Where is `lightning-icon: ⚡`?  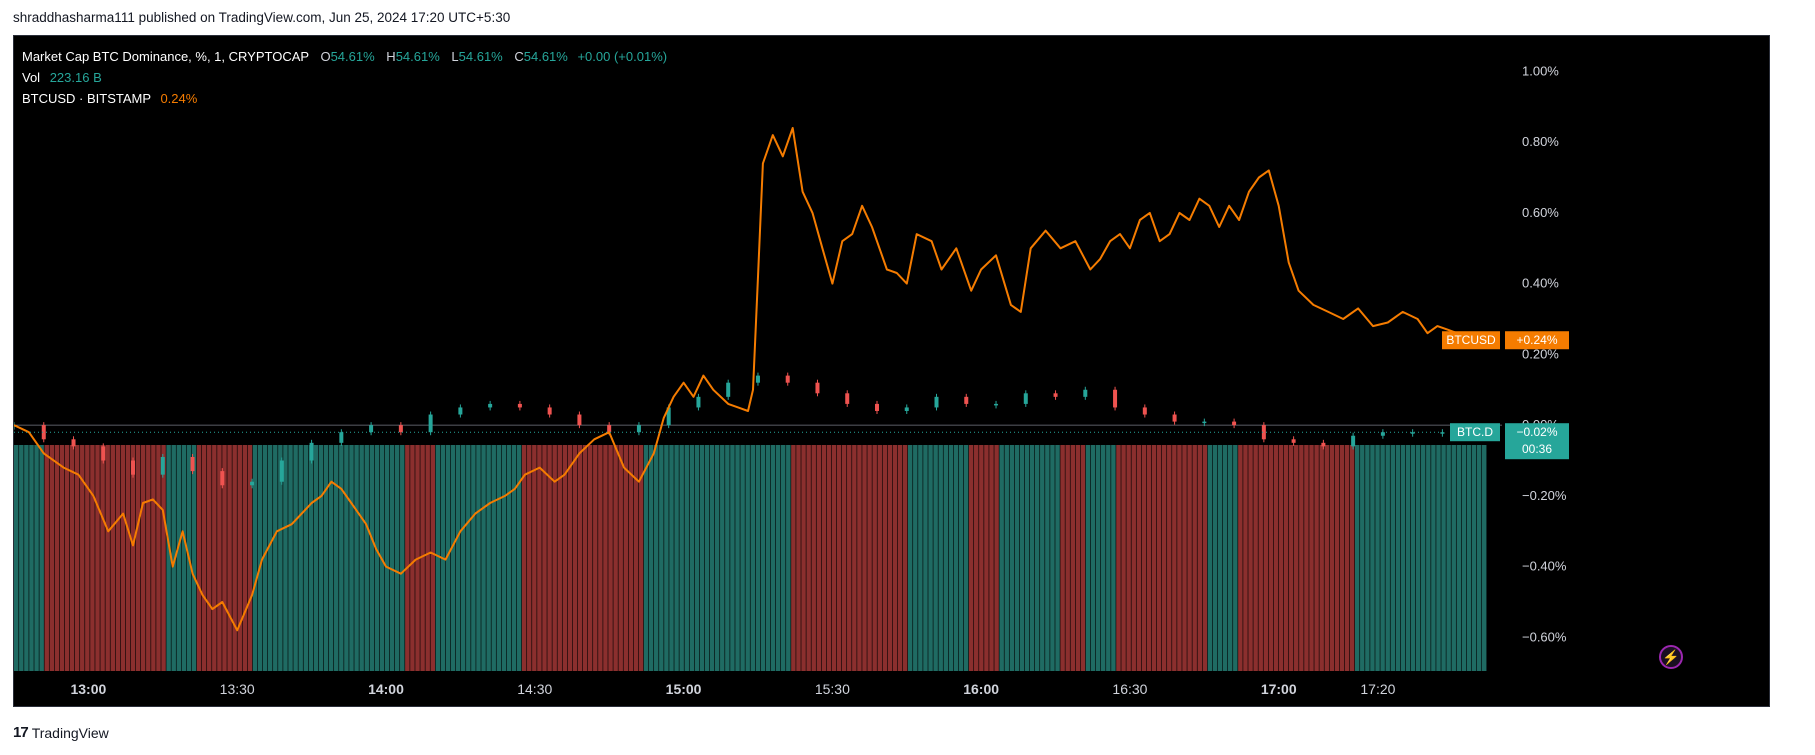
lightning-icon: ⚡ is located at coordinates (1671, 657).